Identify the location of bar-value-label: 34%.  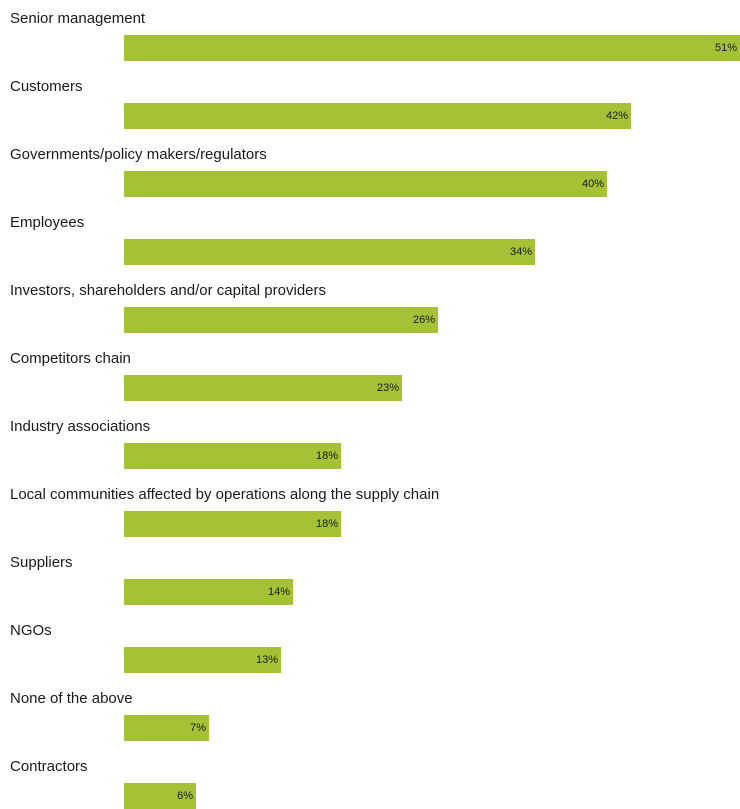
(520, 252).